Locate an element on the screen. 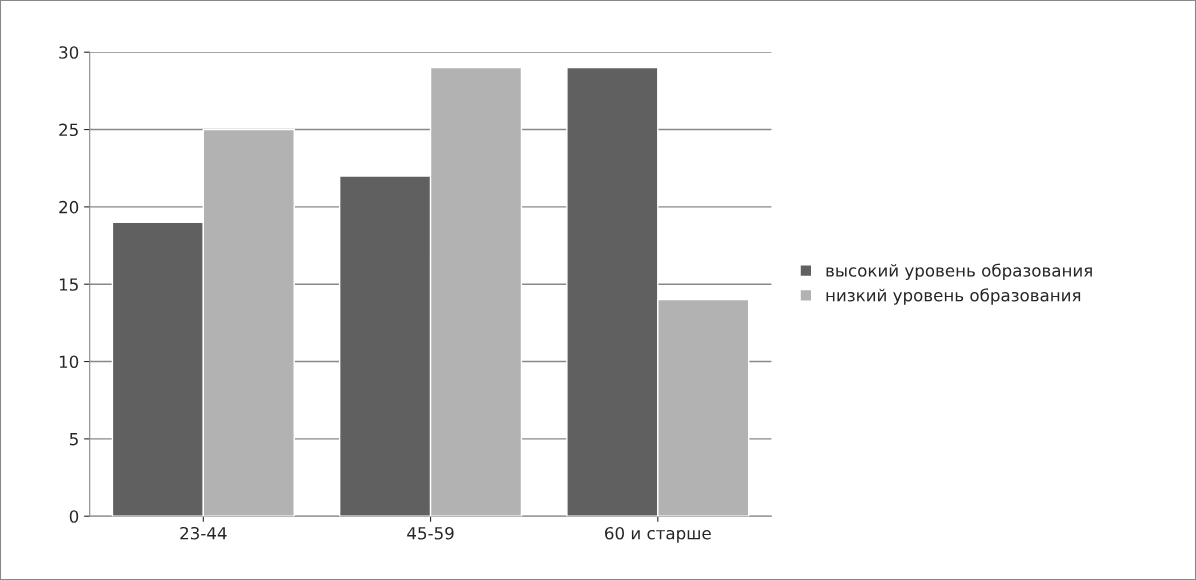 This screenshot has width=1196, height=580. y-tick-label: 0 is located at coordinates (74, 516).